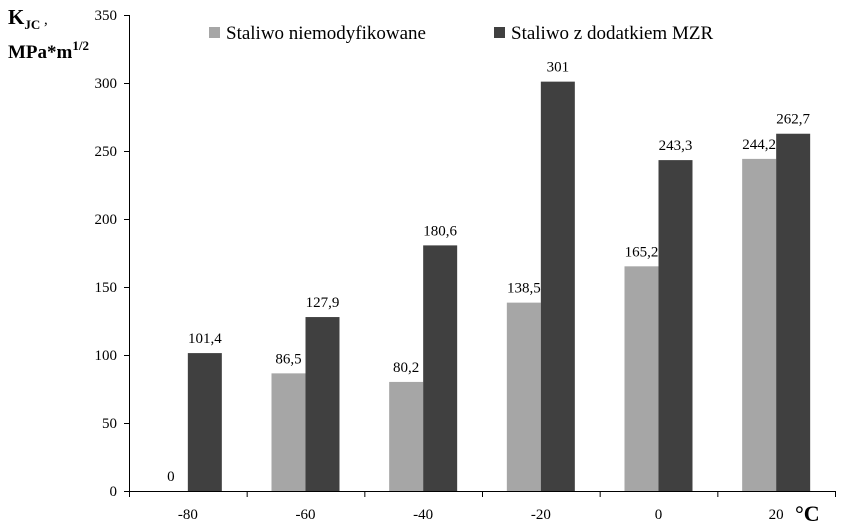  I want to click on y-axis-label-line2: MPa*m1/2, so click(48, 50).